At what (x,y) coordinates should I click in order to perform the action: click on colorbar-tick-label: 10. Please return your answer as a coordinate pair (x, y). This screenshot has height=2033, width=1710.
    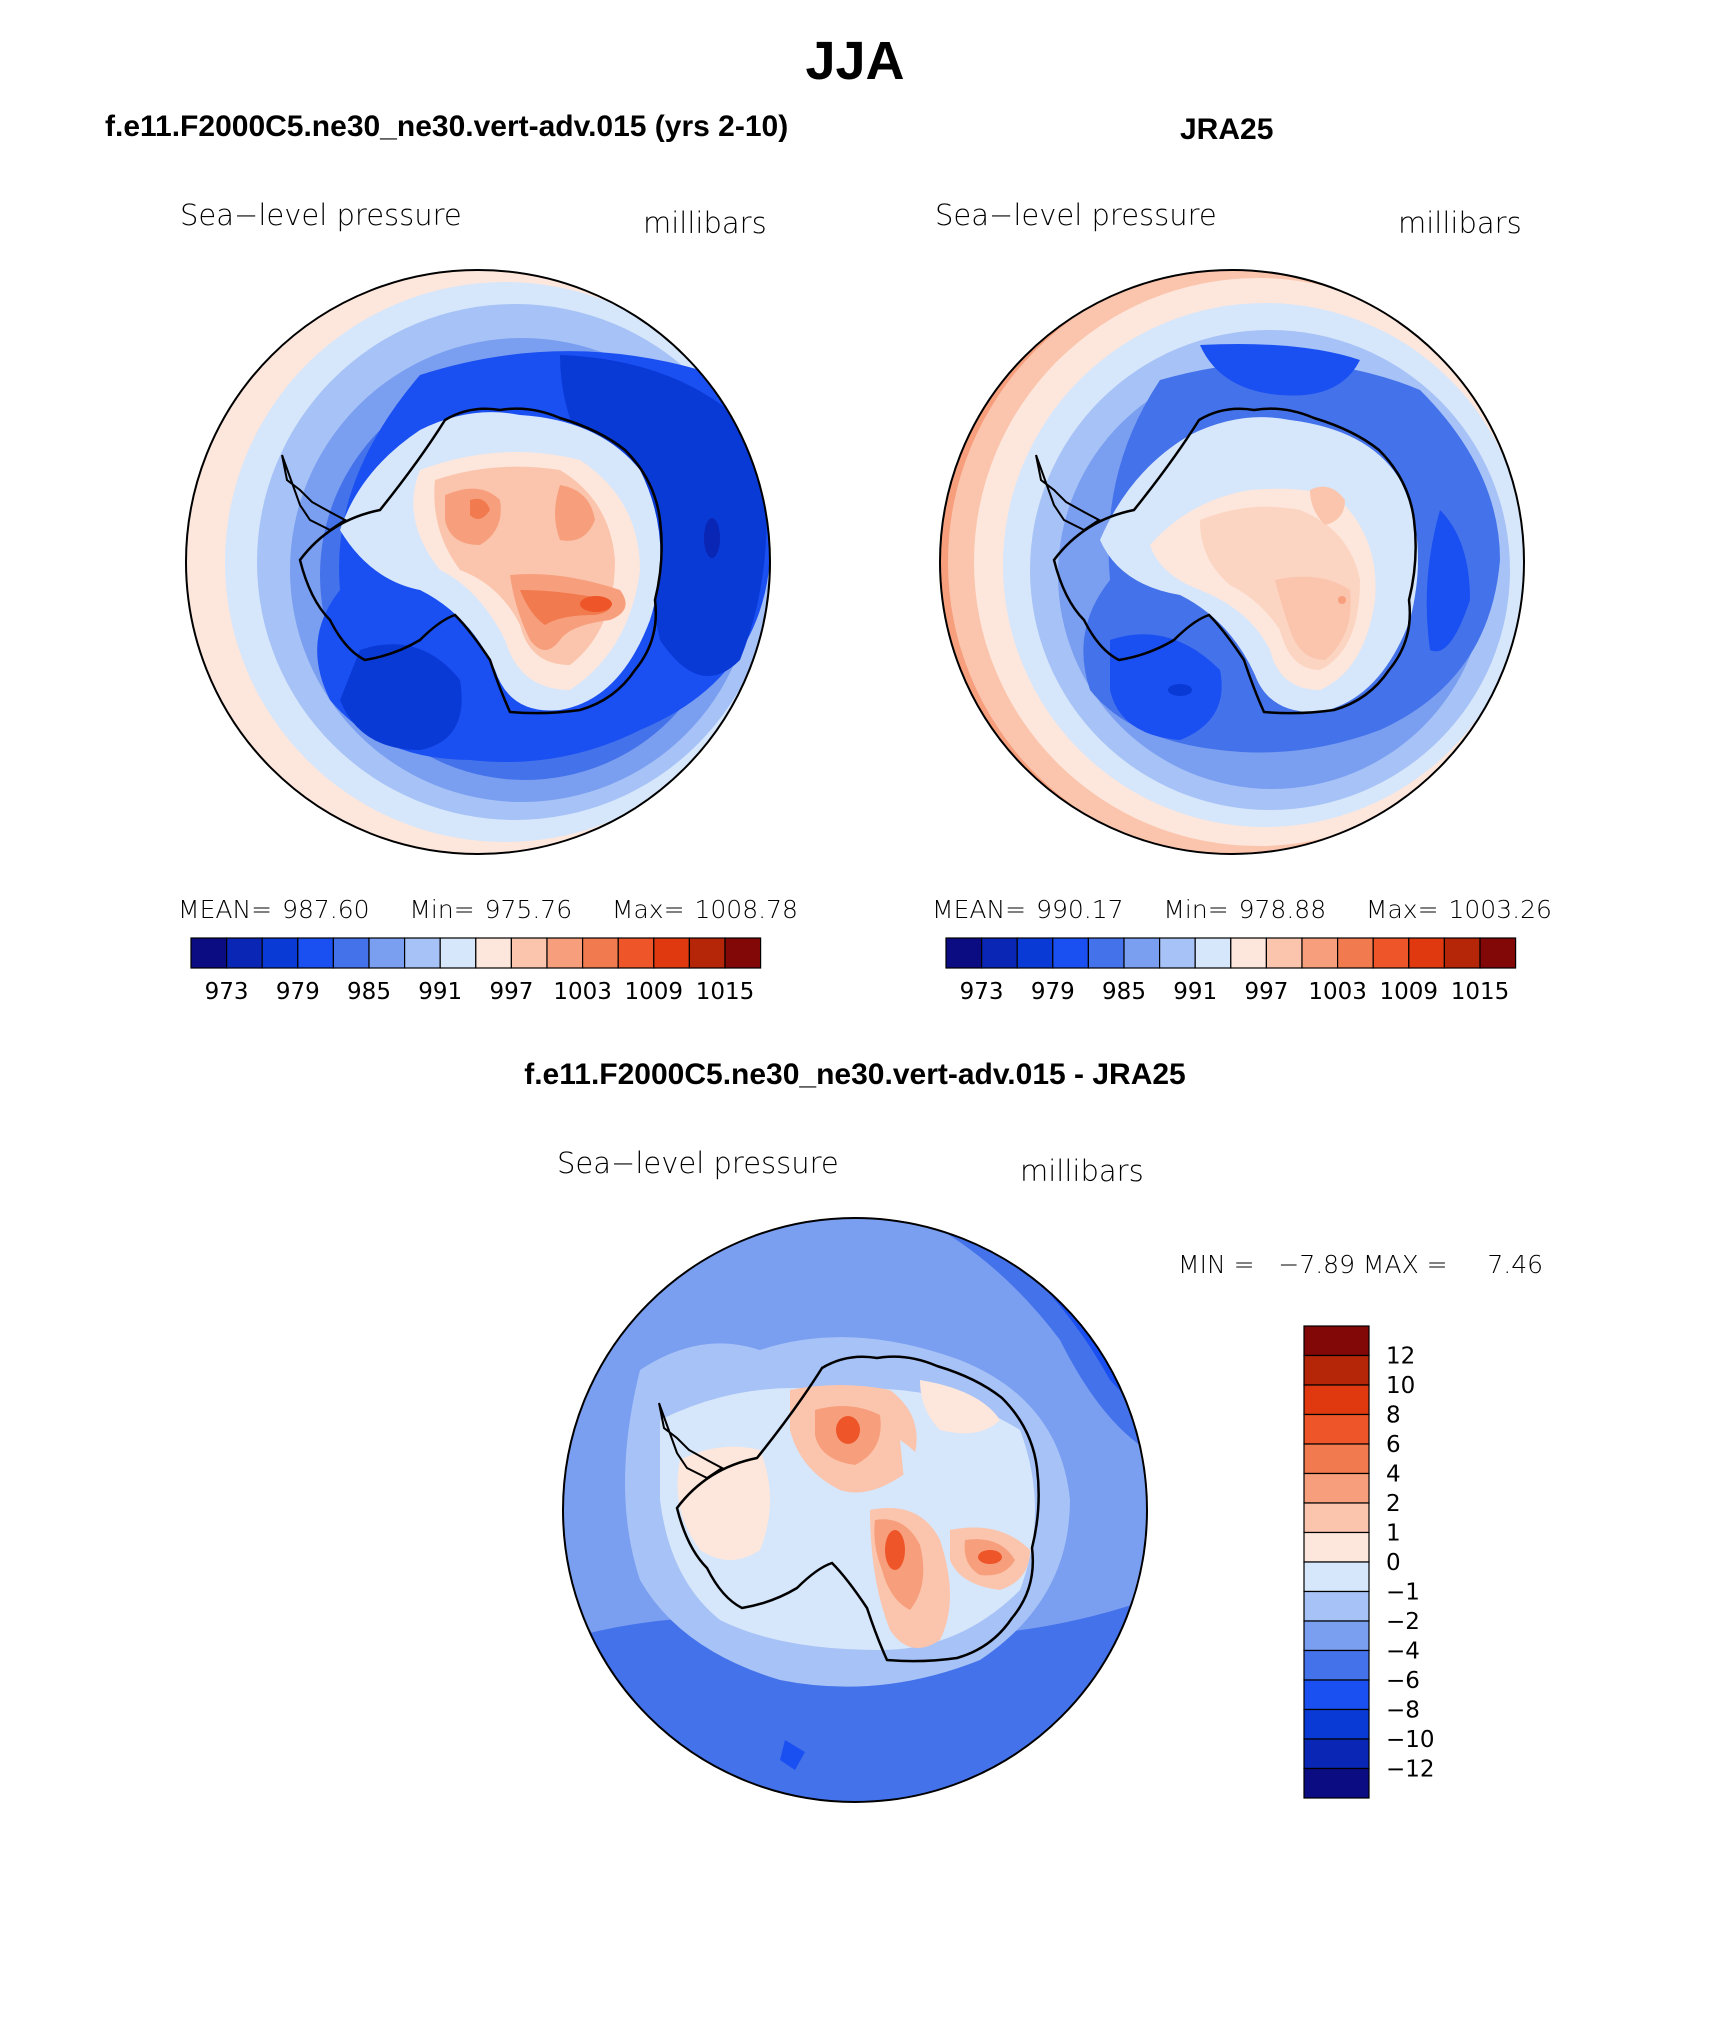
    Looking at the image, I should click on (1400, 1386).